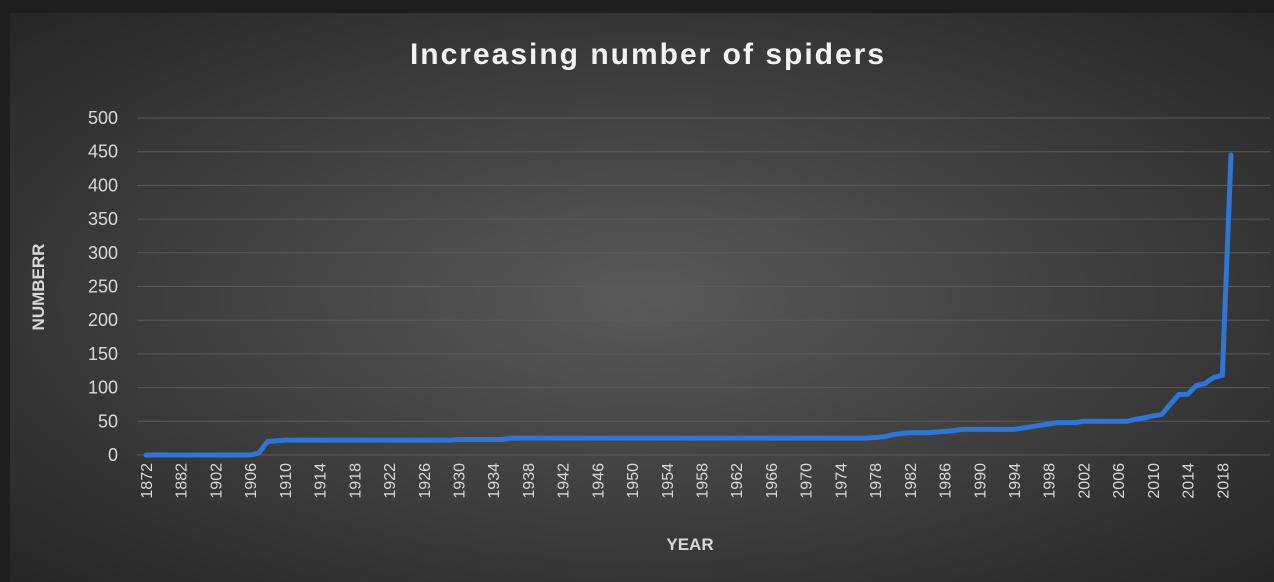  What do you see at coordinates (103, 320) in the screenshot?
I see `y-tick-label: 200` at bounding box center [103, 320].